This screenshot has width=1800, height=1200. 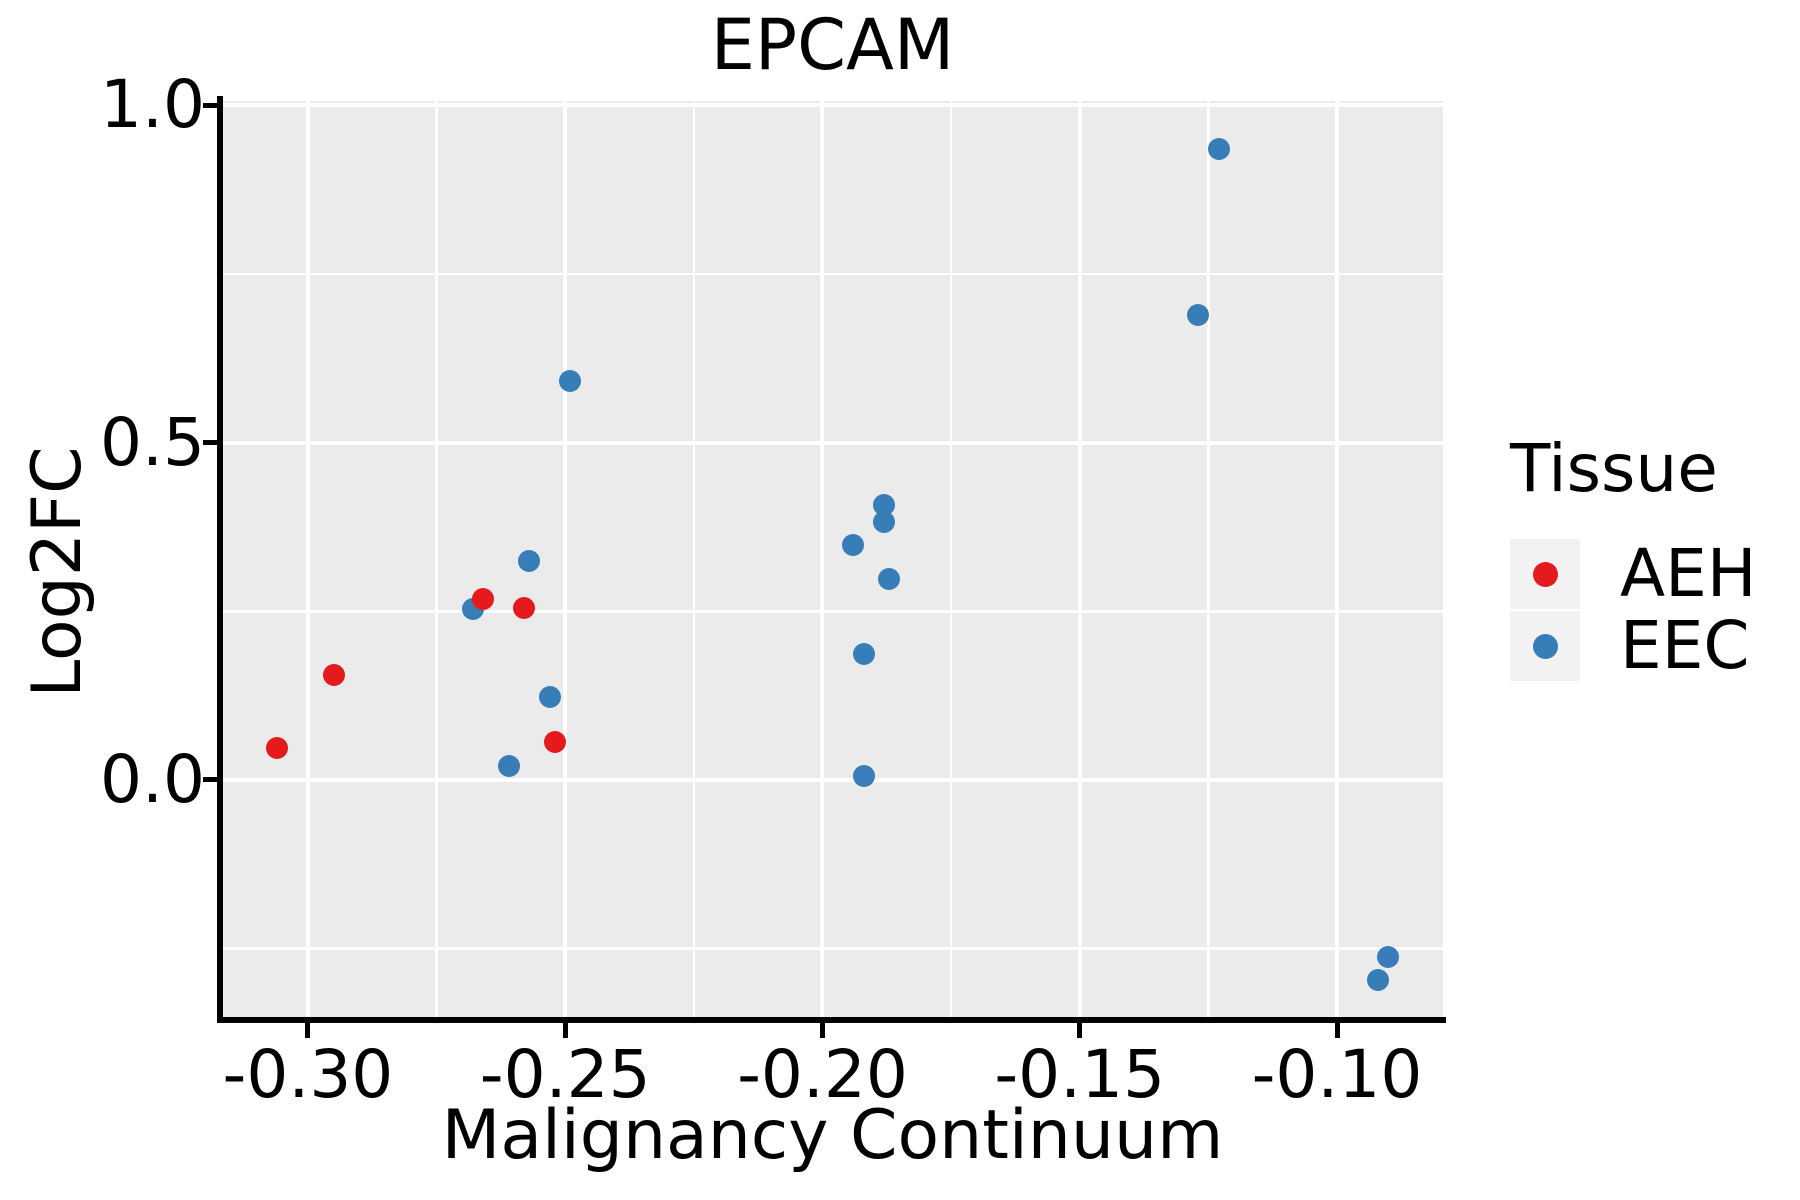 What do you see at coordinates (832, 45) in the screenshot?
I see `chart-title: EPCAM` at bounding box center [832, 45].